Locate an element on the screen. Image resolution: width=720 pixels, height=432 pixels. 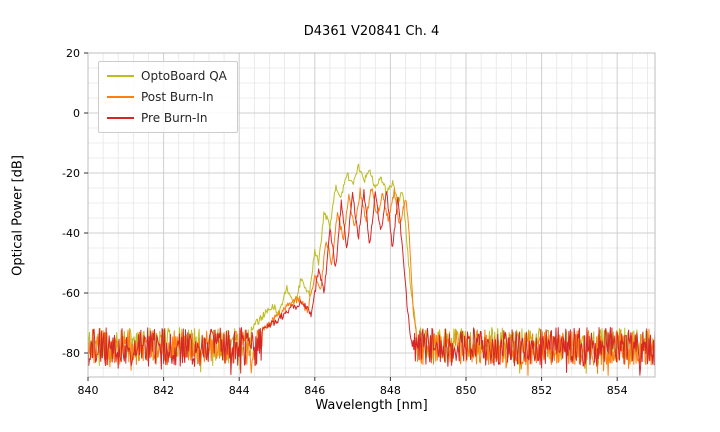
legend: OptoBoard QA Post Burn-In Pre Burn-In is located at coordinates (168, 97).